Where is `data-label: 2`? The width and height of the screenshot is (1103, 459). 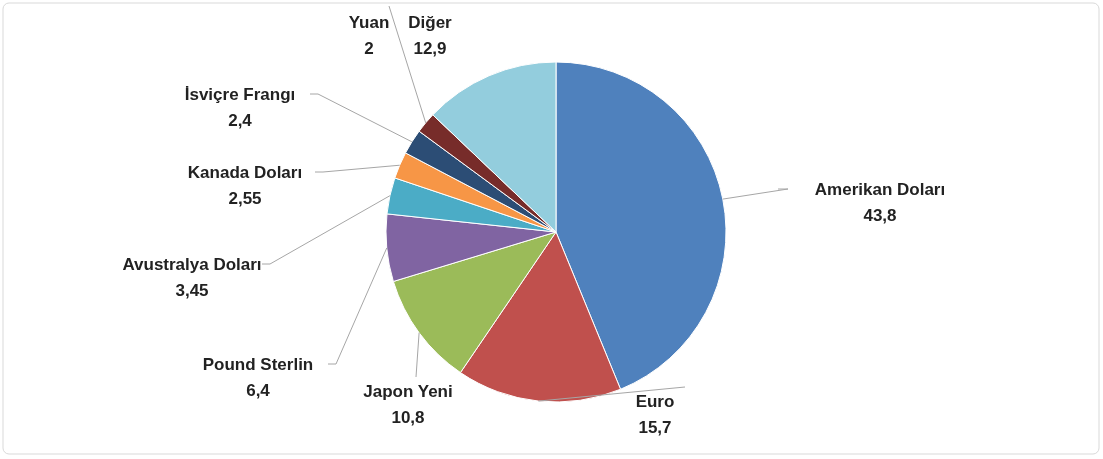
data-label: 2 is located at coordinates (369, 48).